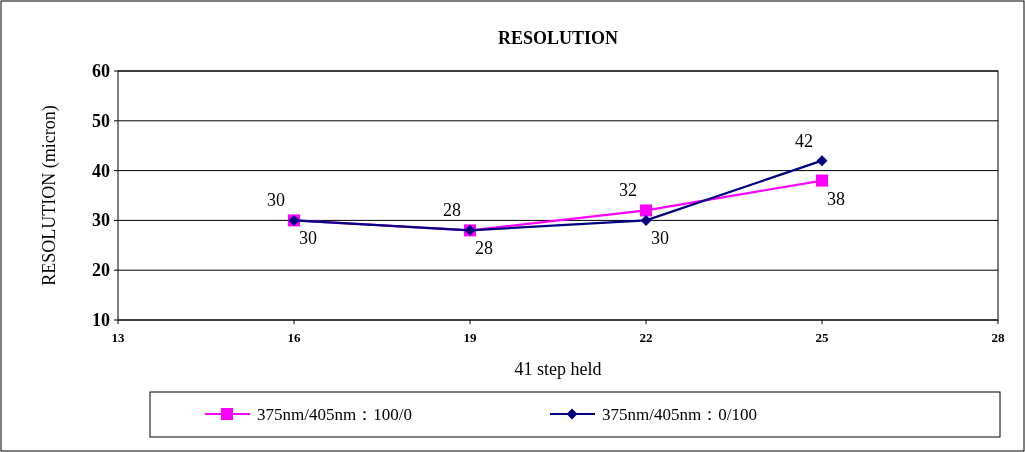 This screenshot has width=1025, height=452. I want to click on x-tick-label: 28, so click(998, 337).